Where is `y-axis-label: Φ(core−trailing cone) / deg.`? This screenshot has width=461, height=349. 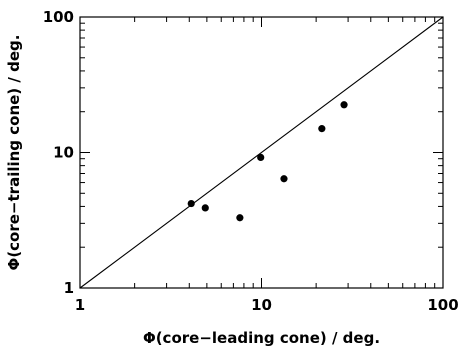 y-axis-label: Φ(core−trailing cone) / deg. is located at coordinates (14, 153).